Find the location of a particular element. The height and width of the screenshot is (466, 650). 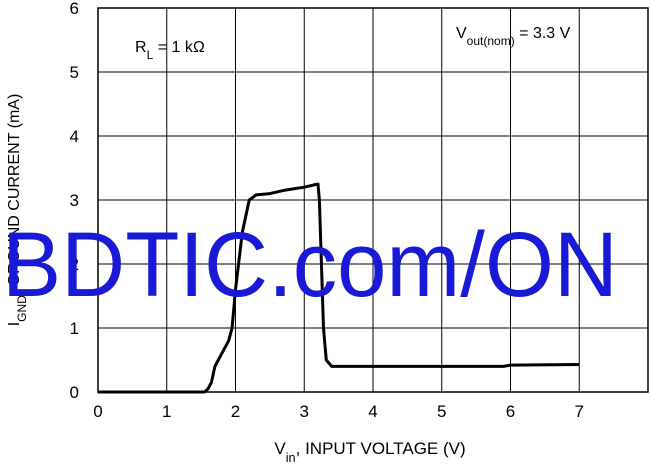

y-axis-label-rest: , GROUND CURRENT (mA) is located at coordinates (14, 194).